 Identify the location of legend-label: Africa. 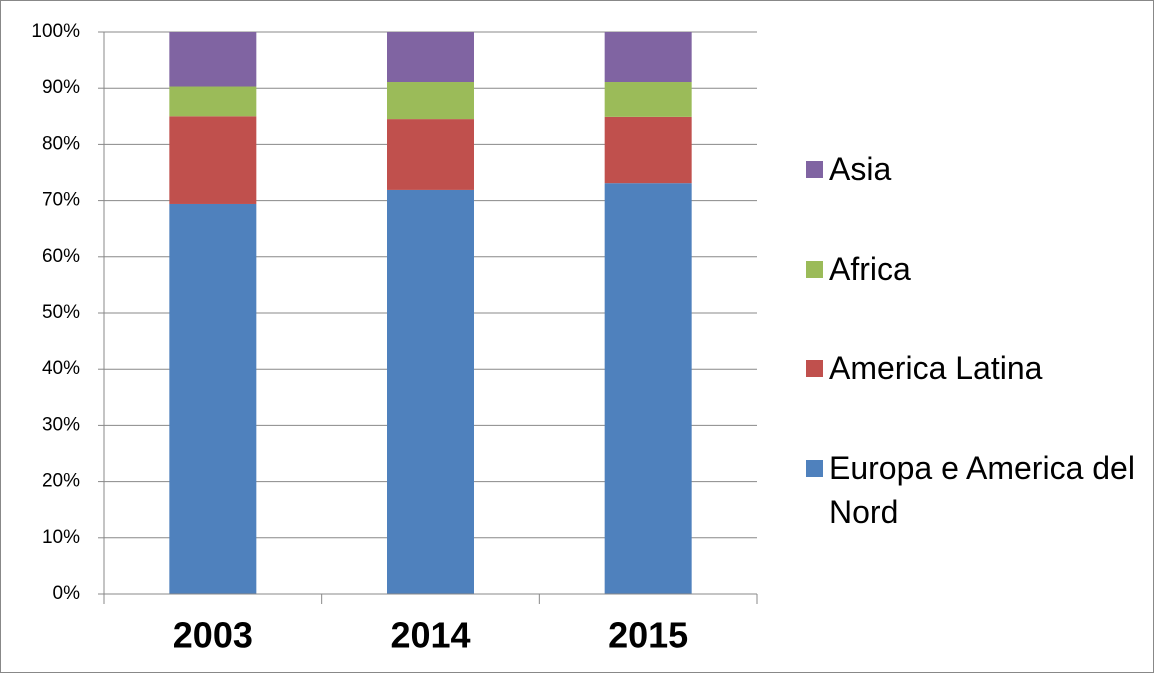
(870, 269).